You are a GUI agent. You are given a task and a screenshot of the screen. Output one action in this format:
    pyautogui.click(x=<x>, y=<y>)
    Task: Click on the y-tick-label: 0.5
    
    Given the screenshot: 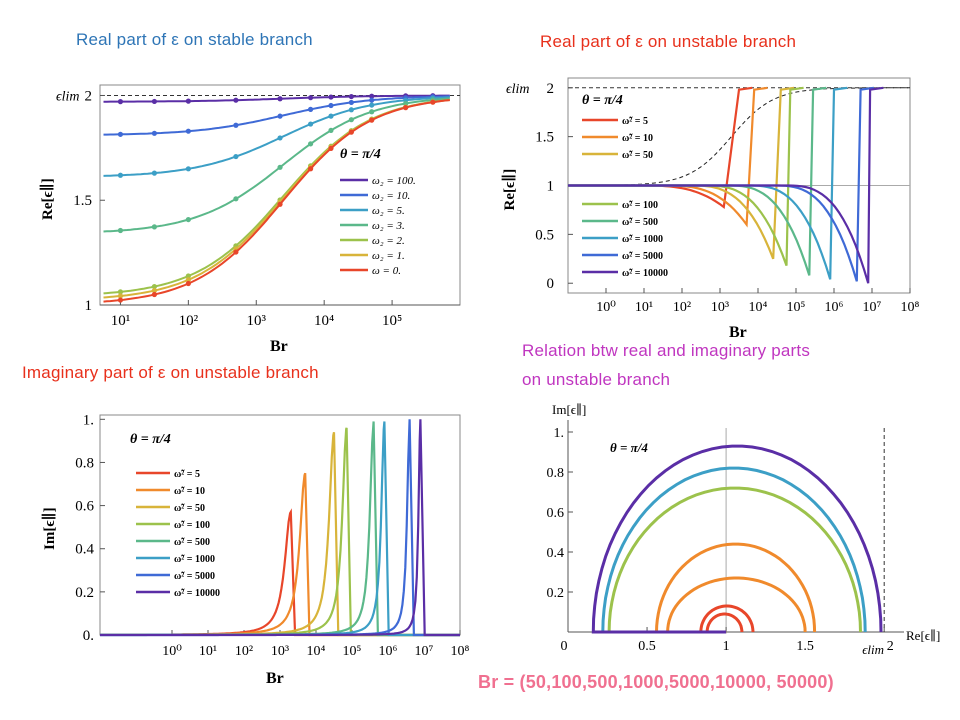 What is the action you would take?
    pyautogui.click(x=544, y=235)
    